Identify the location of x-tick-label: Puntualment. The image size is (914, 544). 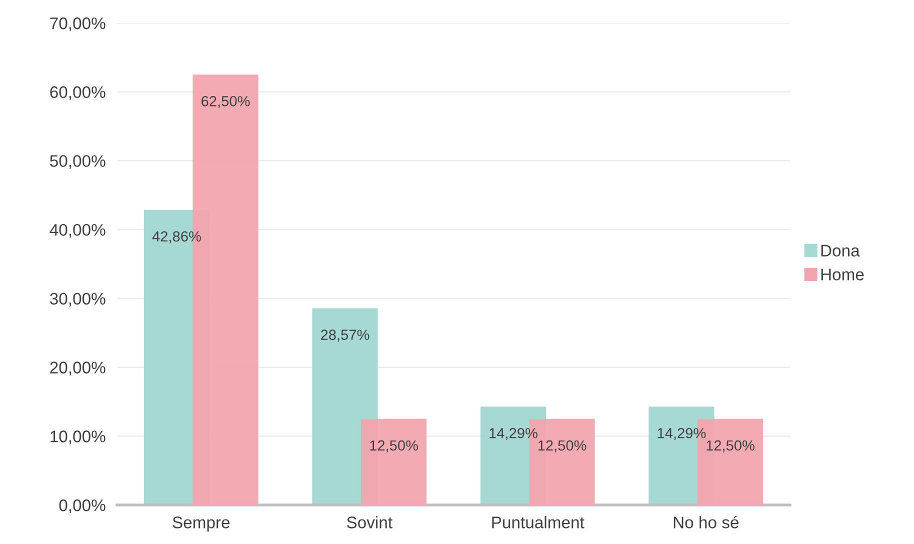
(538, 522).